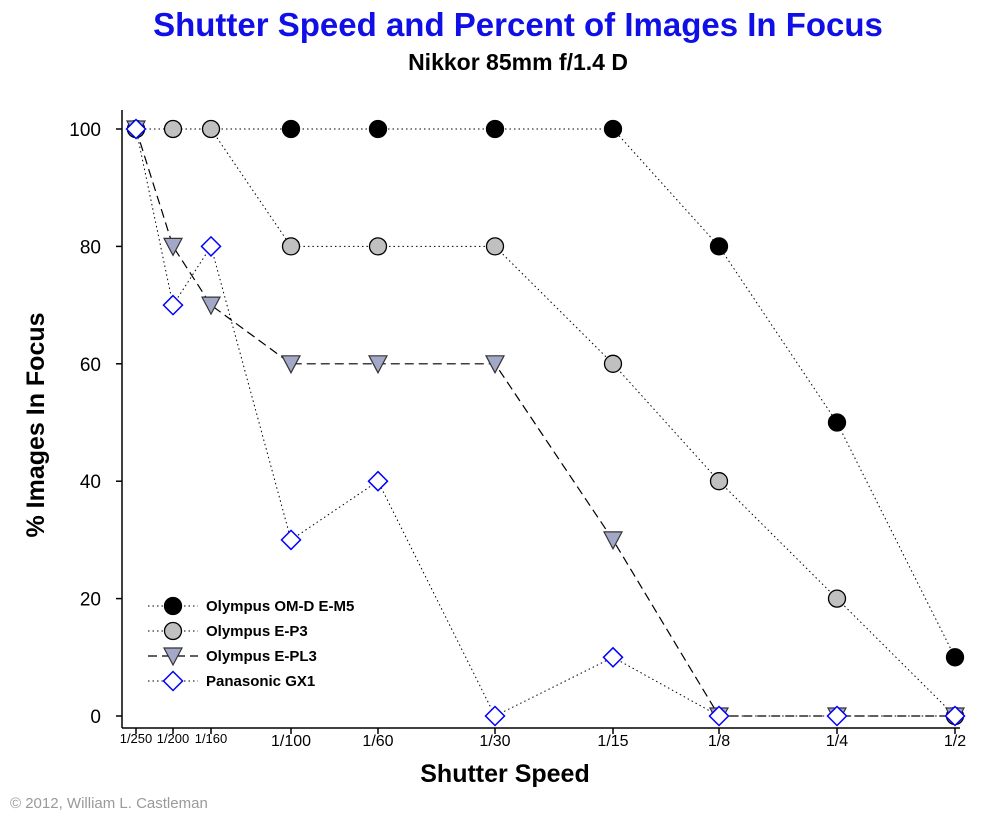 This screenshot has width=1000, height=822. I want to click on x-tick-label: 1/30, so click(494, 741).